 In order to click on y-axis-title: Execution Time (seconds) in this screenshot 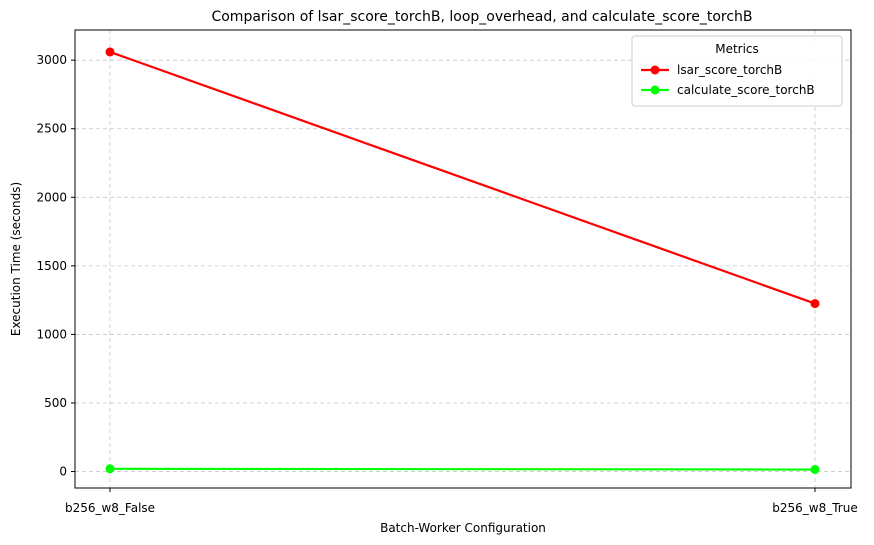, I will do `click(16, 259)`.